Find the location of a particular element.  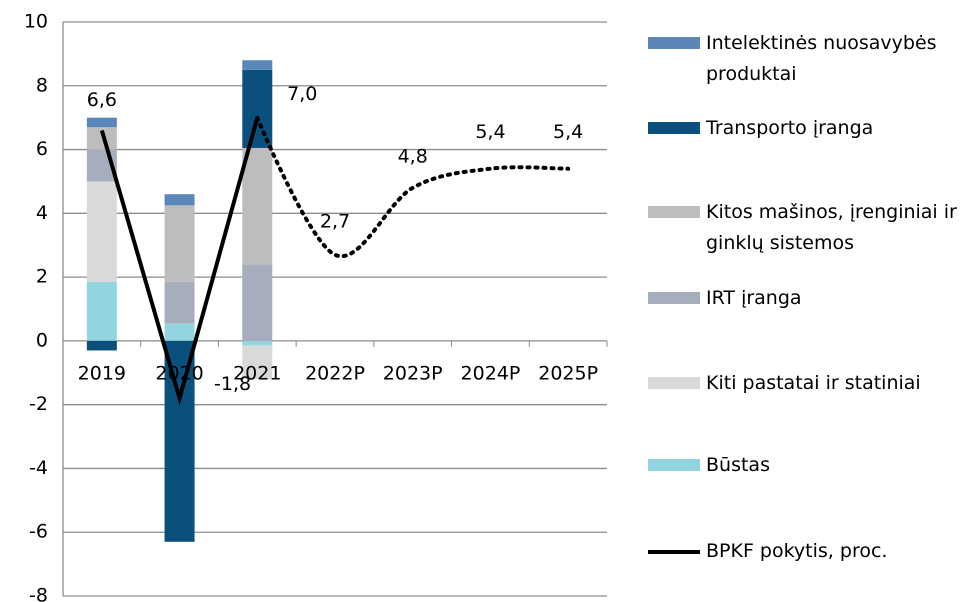

legend-label: Kiti pastatai ir statiniai is located at coordinates (813, 383).